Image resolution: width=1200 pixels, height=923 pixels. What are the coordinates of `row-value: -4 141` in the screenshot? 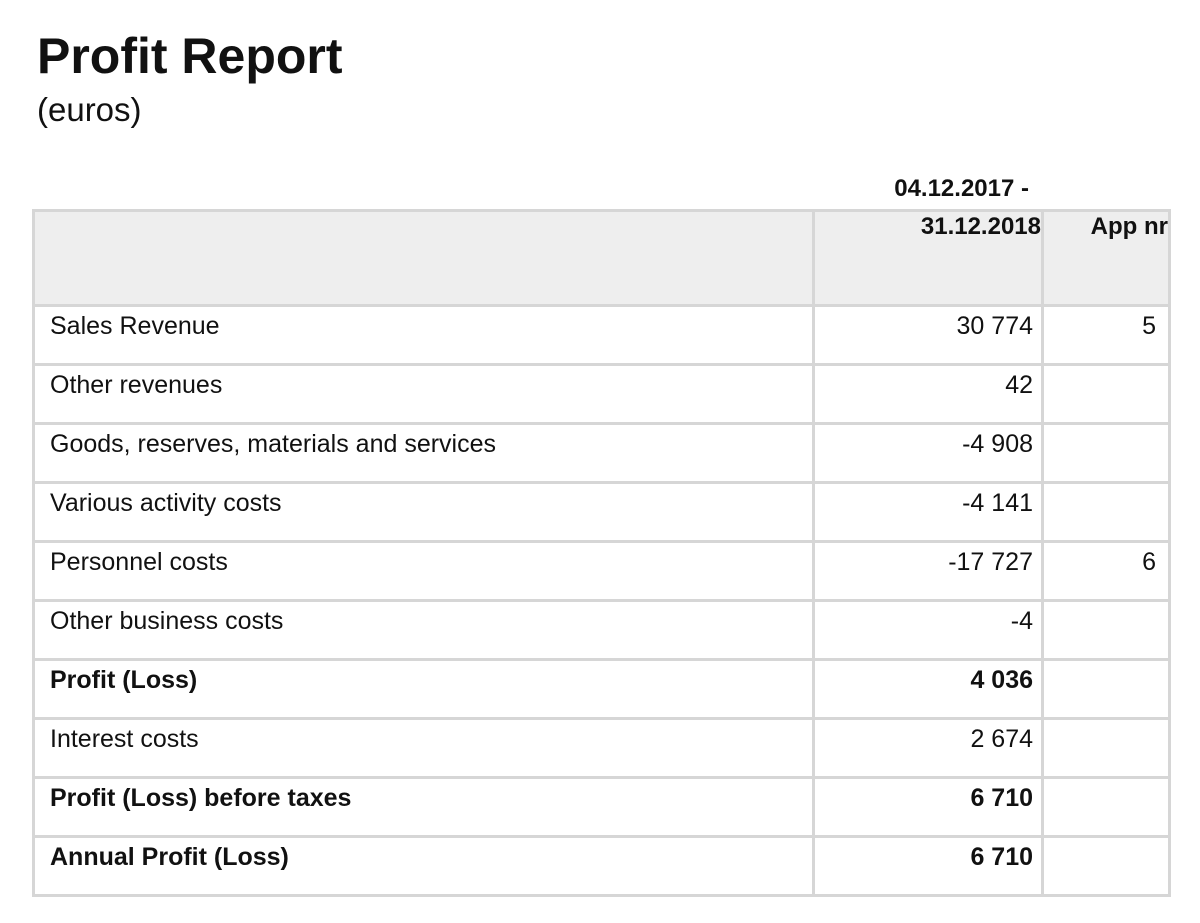 It's located at (928, 512).